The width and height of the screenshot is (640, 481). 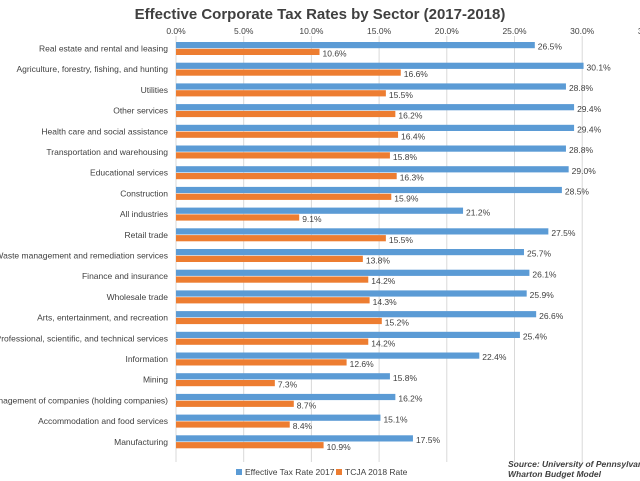 I want to click on legend: Effective Tax Rate 2017 TCJA 2018 Rate, so click(x=322, y=472).